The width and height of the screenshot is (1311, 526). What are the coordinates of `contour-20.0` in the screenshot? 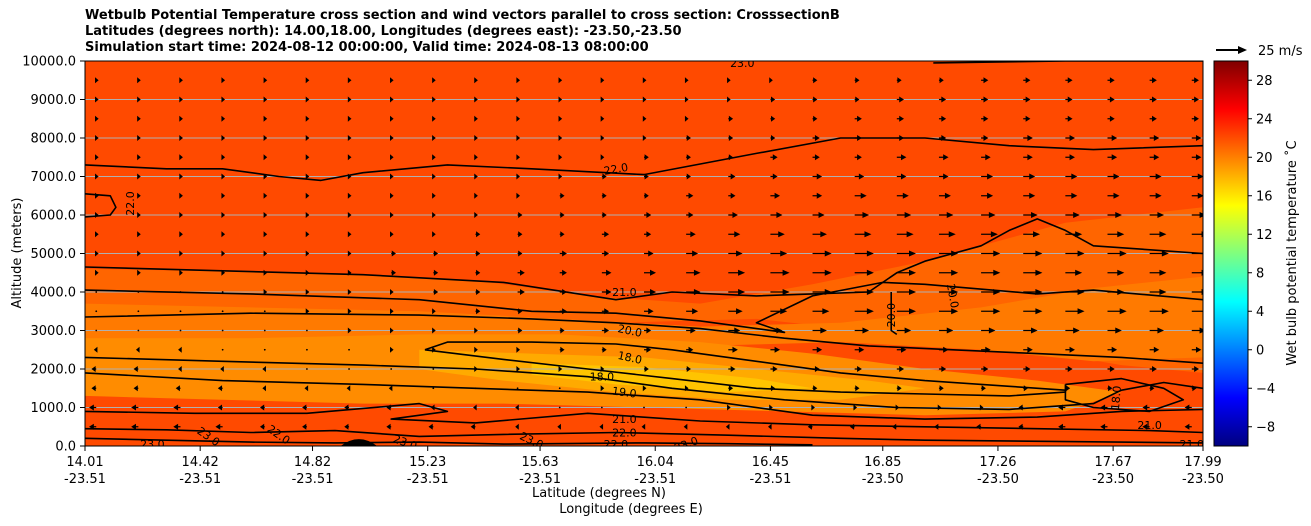 It's located at (644, 307).